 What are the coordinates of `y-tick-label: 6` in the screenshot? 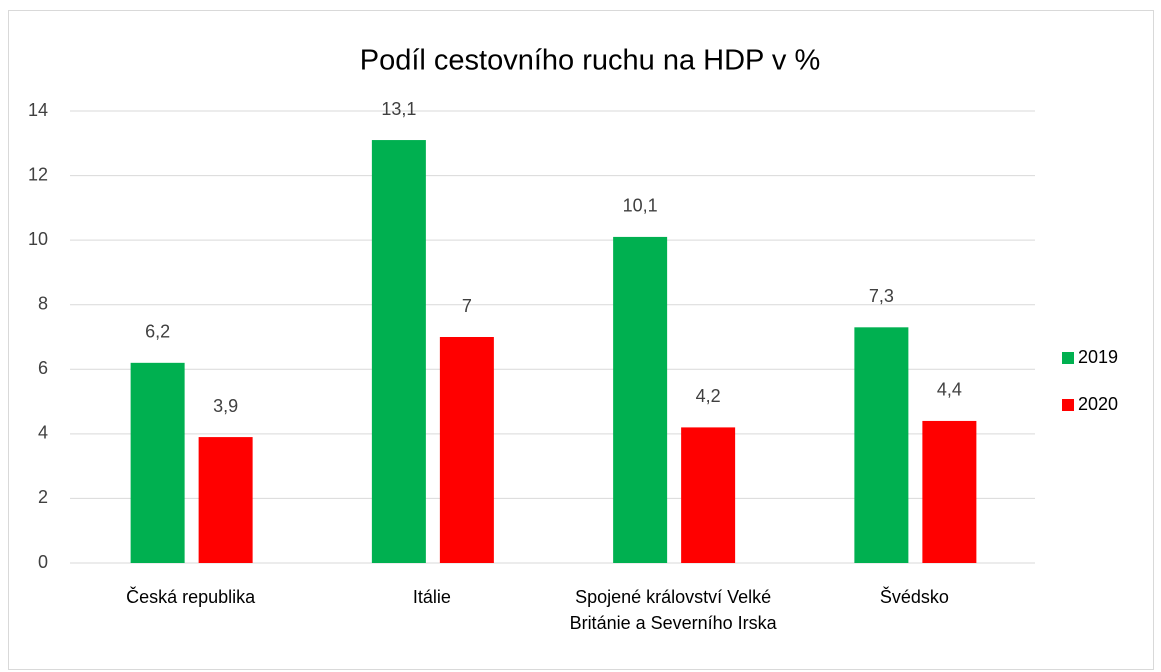 It's located at (43, 368).